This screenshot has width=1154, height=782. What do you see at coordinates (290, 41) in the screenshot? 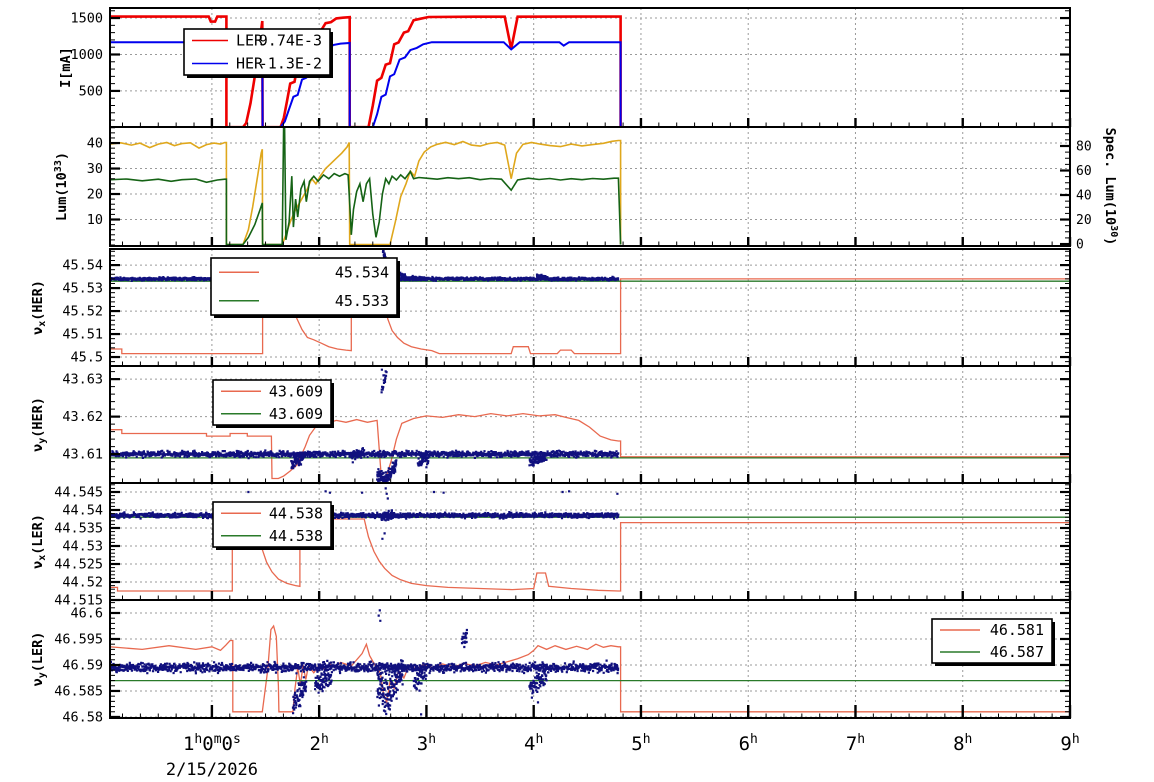
I see `legend-value: 9.74E-3` at bounding box center [290, 41].